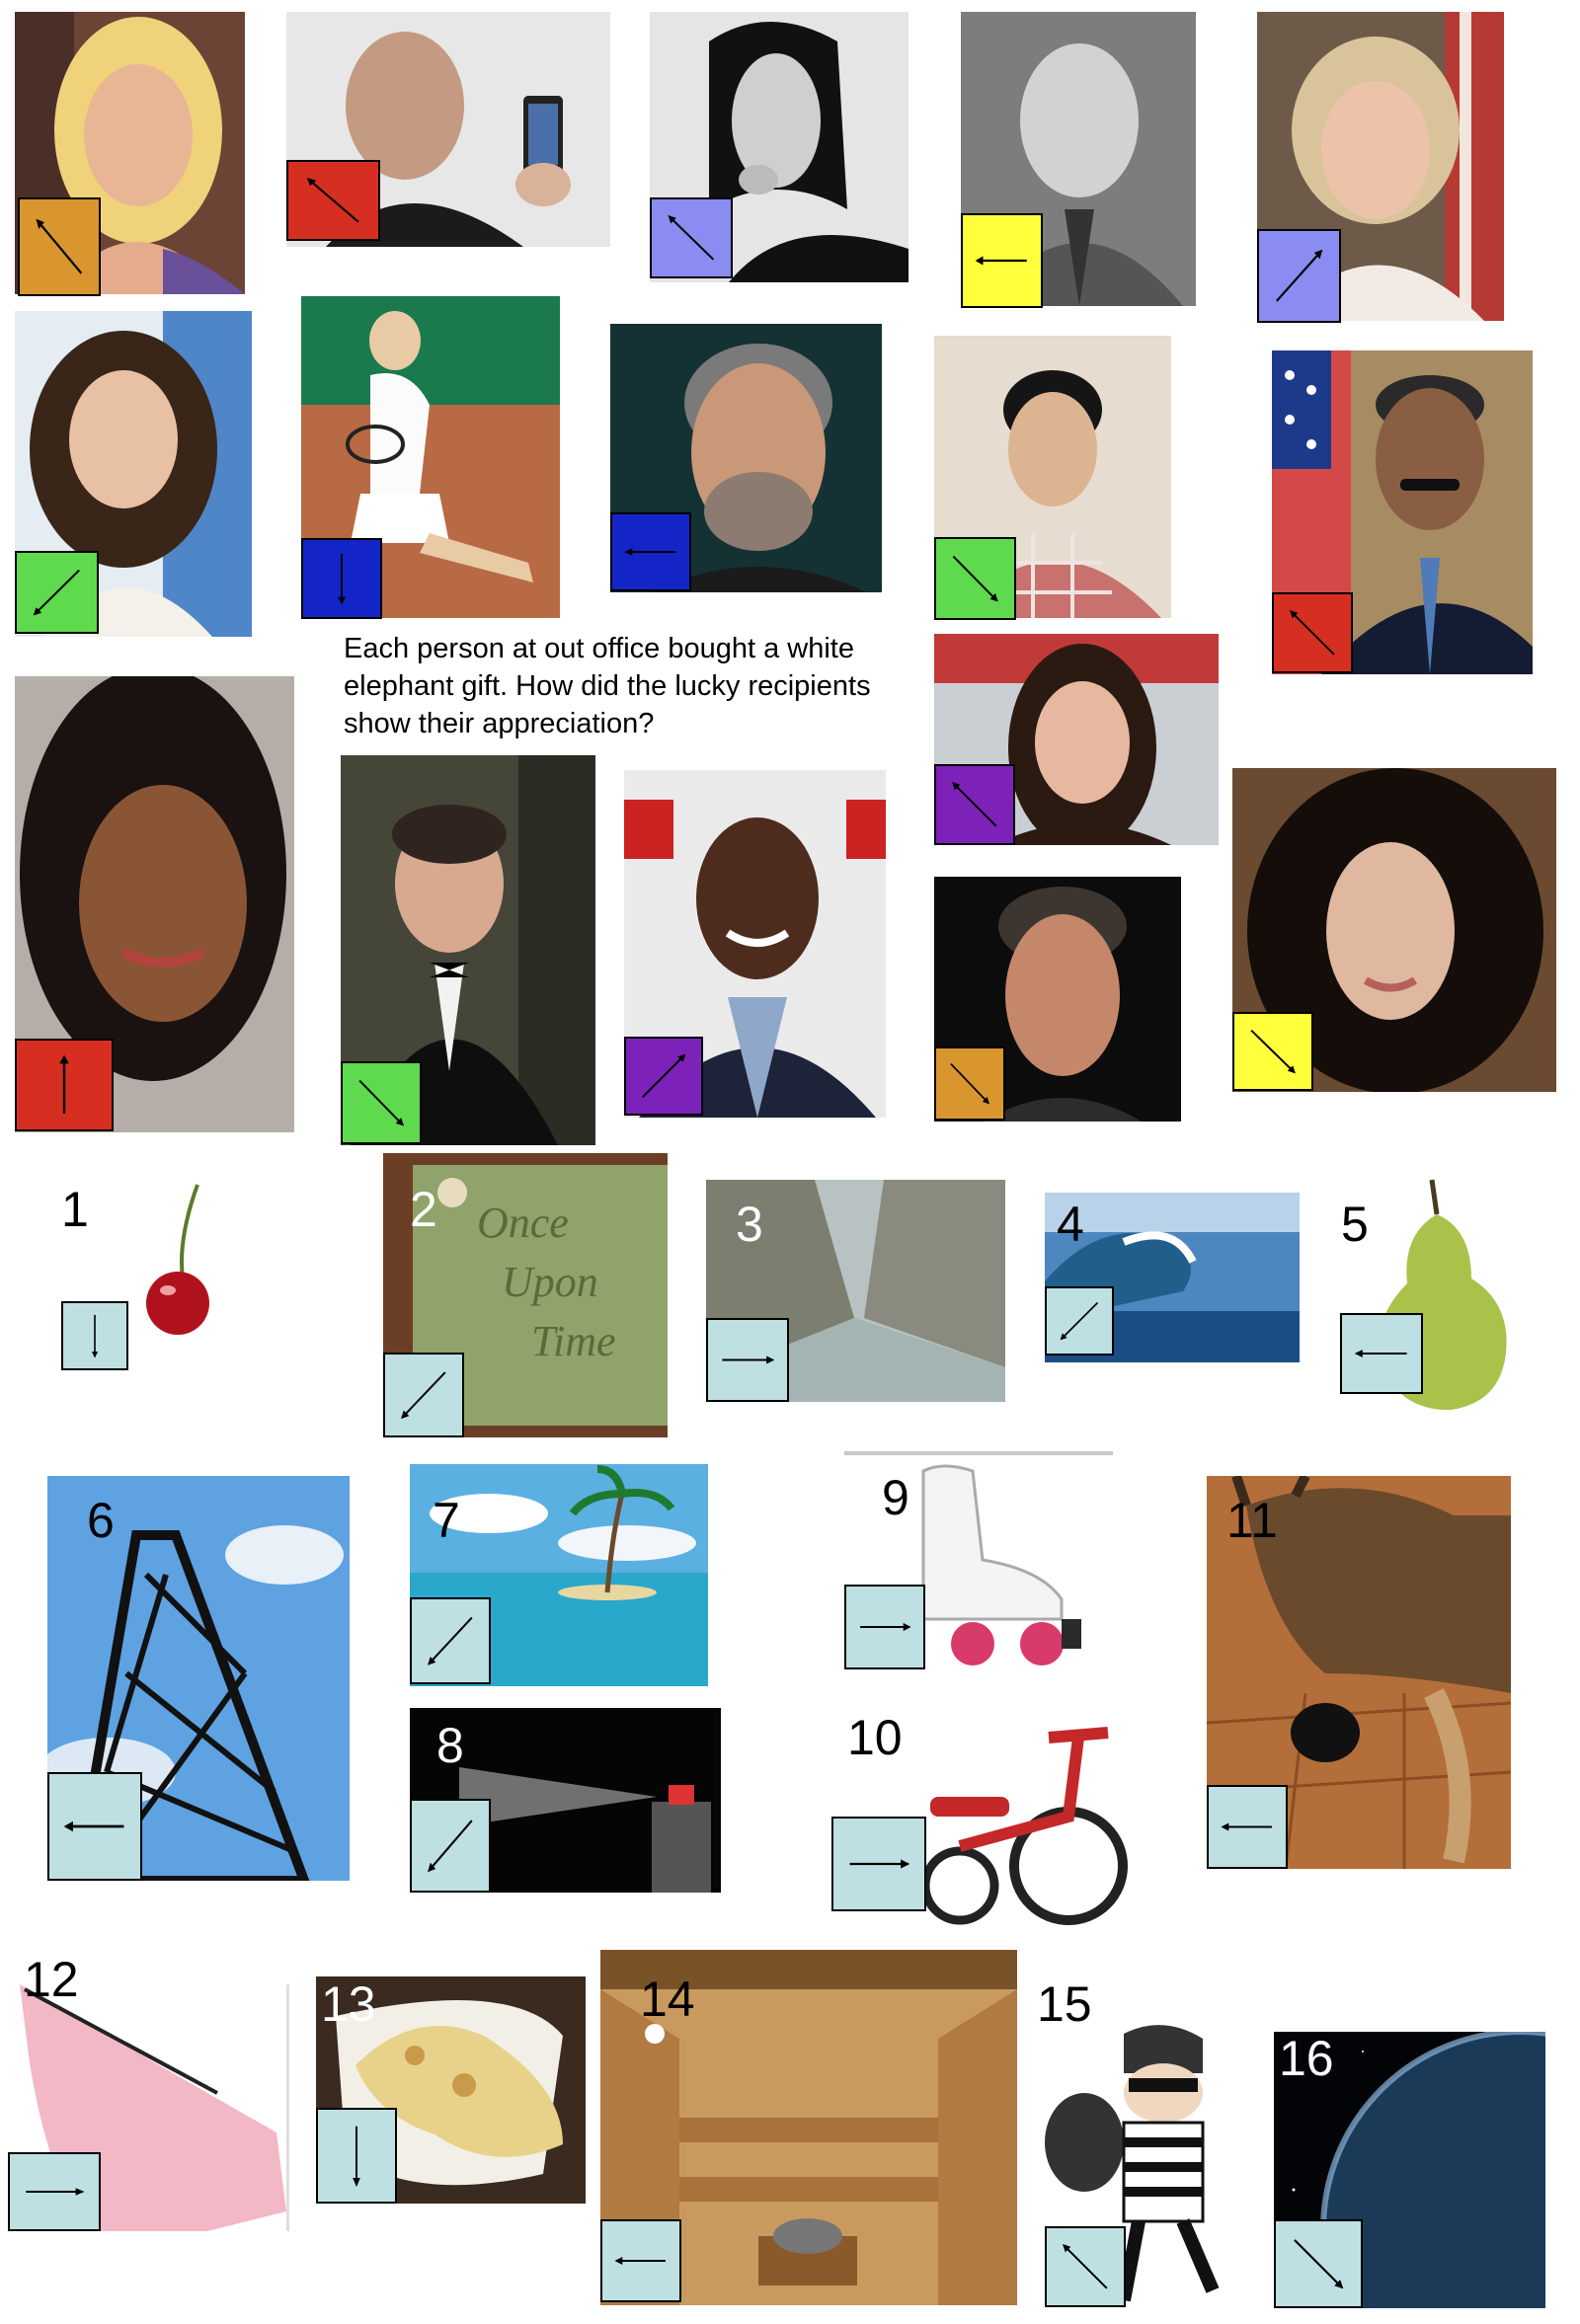 The height and width of the screenshot is (2324, 1580). What do you see at coordinates (749, 1224) in the screenshot?
I see `gift-number-3: 3` at bounding box center [749, 1224].